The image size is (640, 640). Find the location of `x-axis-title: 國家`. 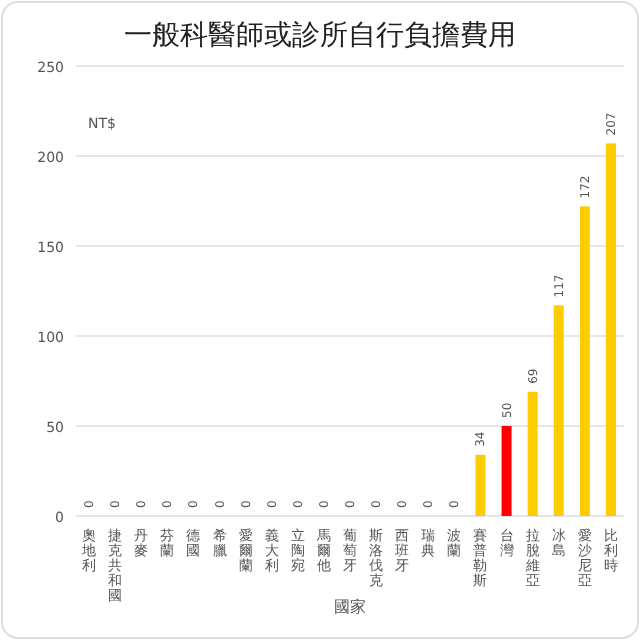

x-axis-title: 國家 is located at coordinates (350, 607).